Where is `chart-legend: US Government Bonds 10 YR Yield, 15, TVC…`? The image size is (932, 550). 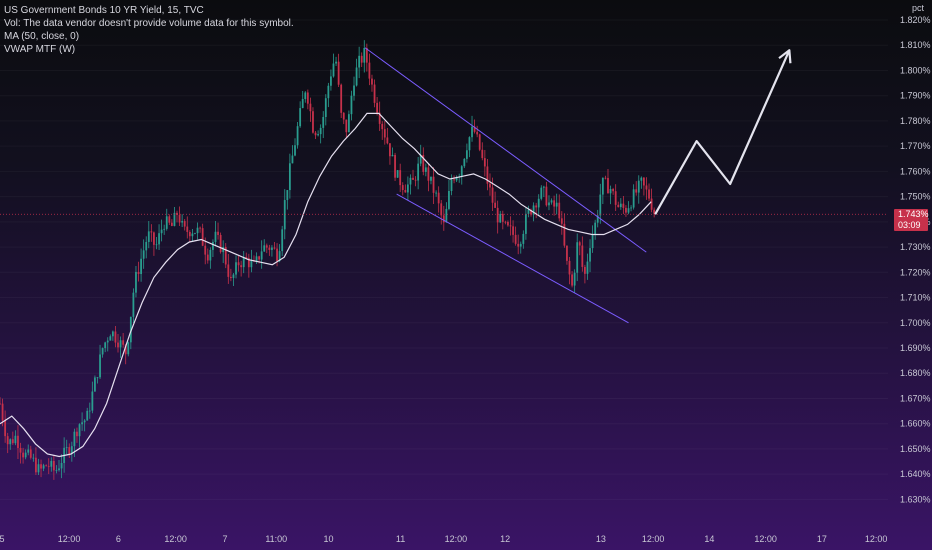 chart-legend: US Government Bonds 10 YR Yield, 15, TVC… is located at coordinates (149, 30).